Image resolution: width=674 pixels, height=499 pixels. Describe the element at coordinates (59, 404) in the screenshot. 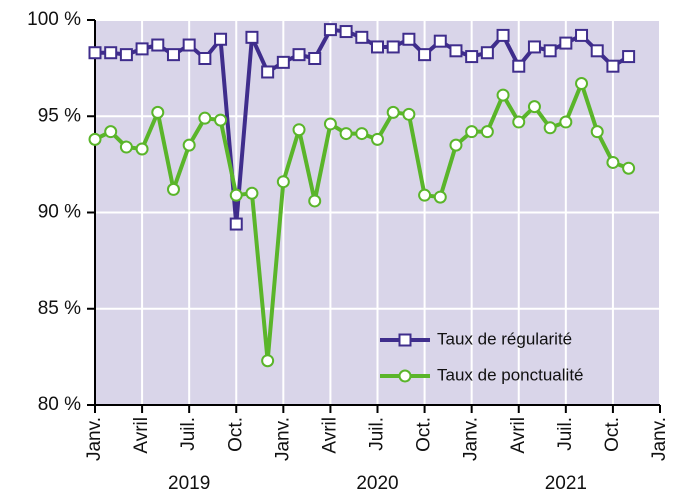

I see `y-tick-label: 80 %` at that location.